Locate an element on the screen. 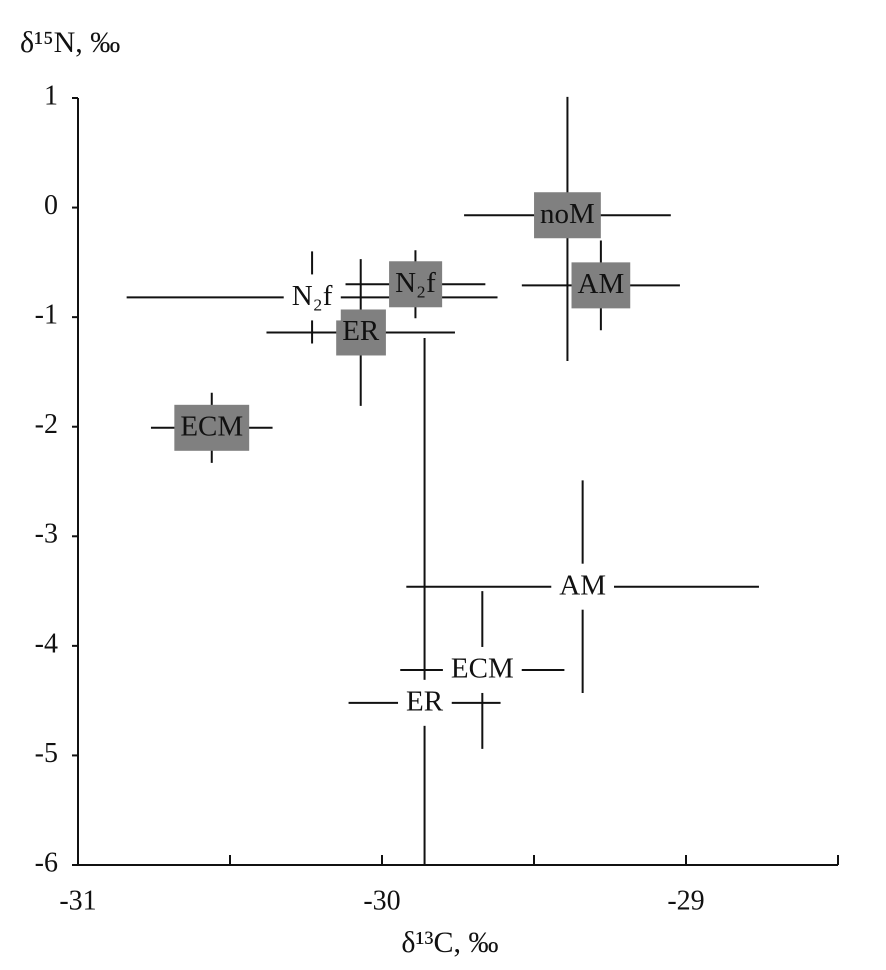  y-tick-label: 1 is located at coordinates (51, 95).